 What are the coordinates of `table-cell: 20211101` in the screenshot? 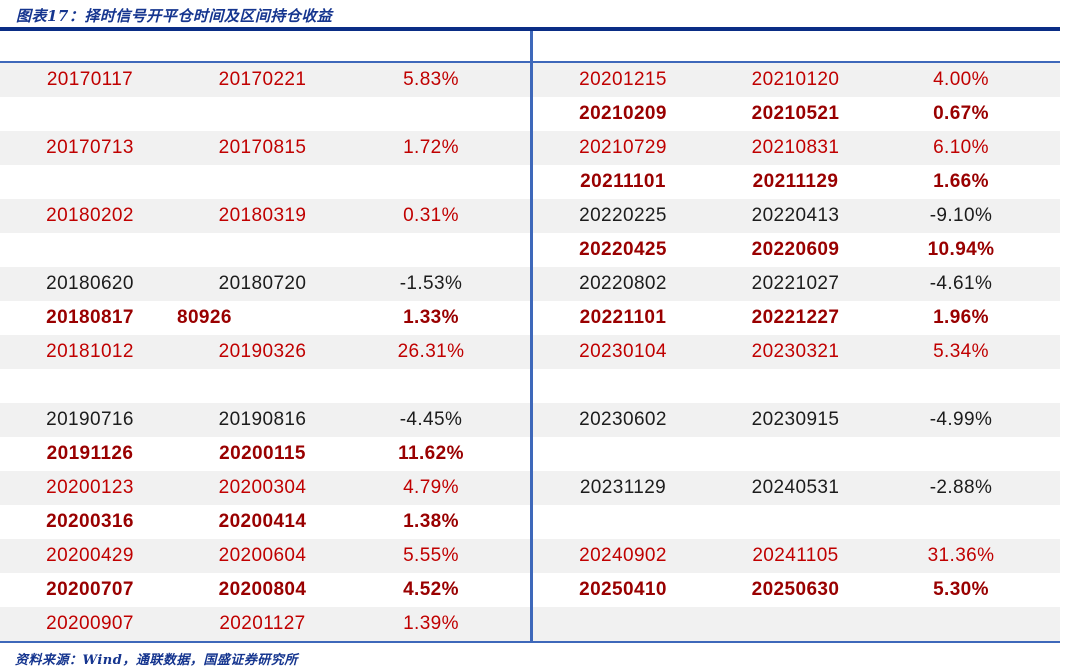 It's located at (623, 181).